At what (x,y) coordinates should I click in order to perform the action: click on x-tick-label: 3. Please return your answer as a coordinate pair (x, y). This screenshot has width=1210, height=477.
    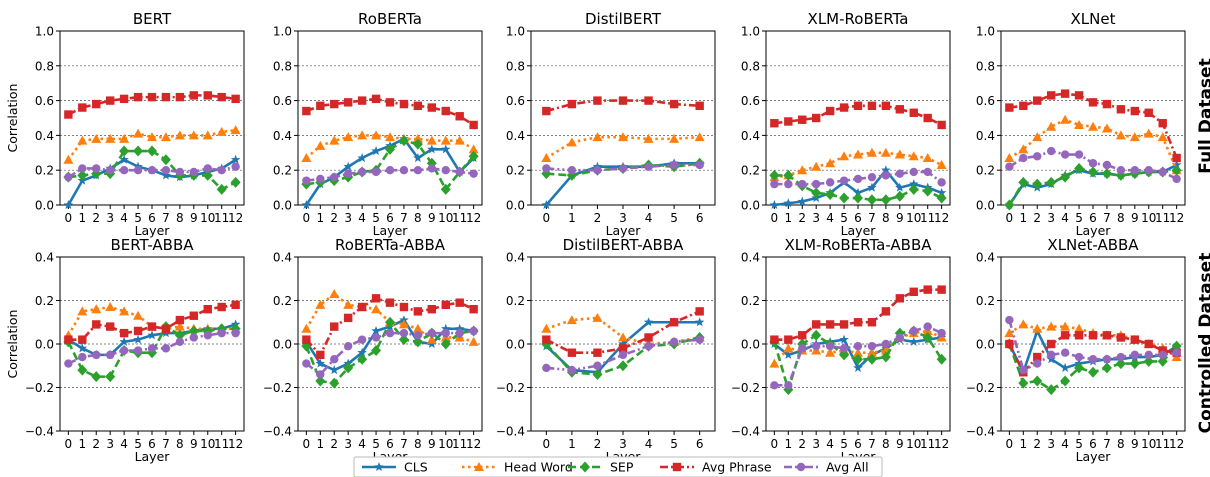
    Looking at the image, I should click on (623, 444).